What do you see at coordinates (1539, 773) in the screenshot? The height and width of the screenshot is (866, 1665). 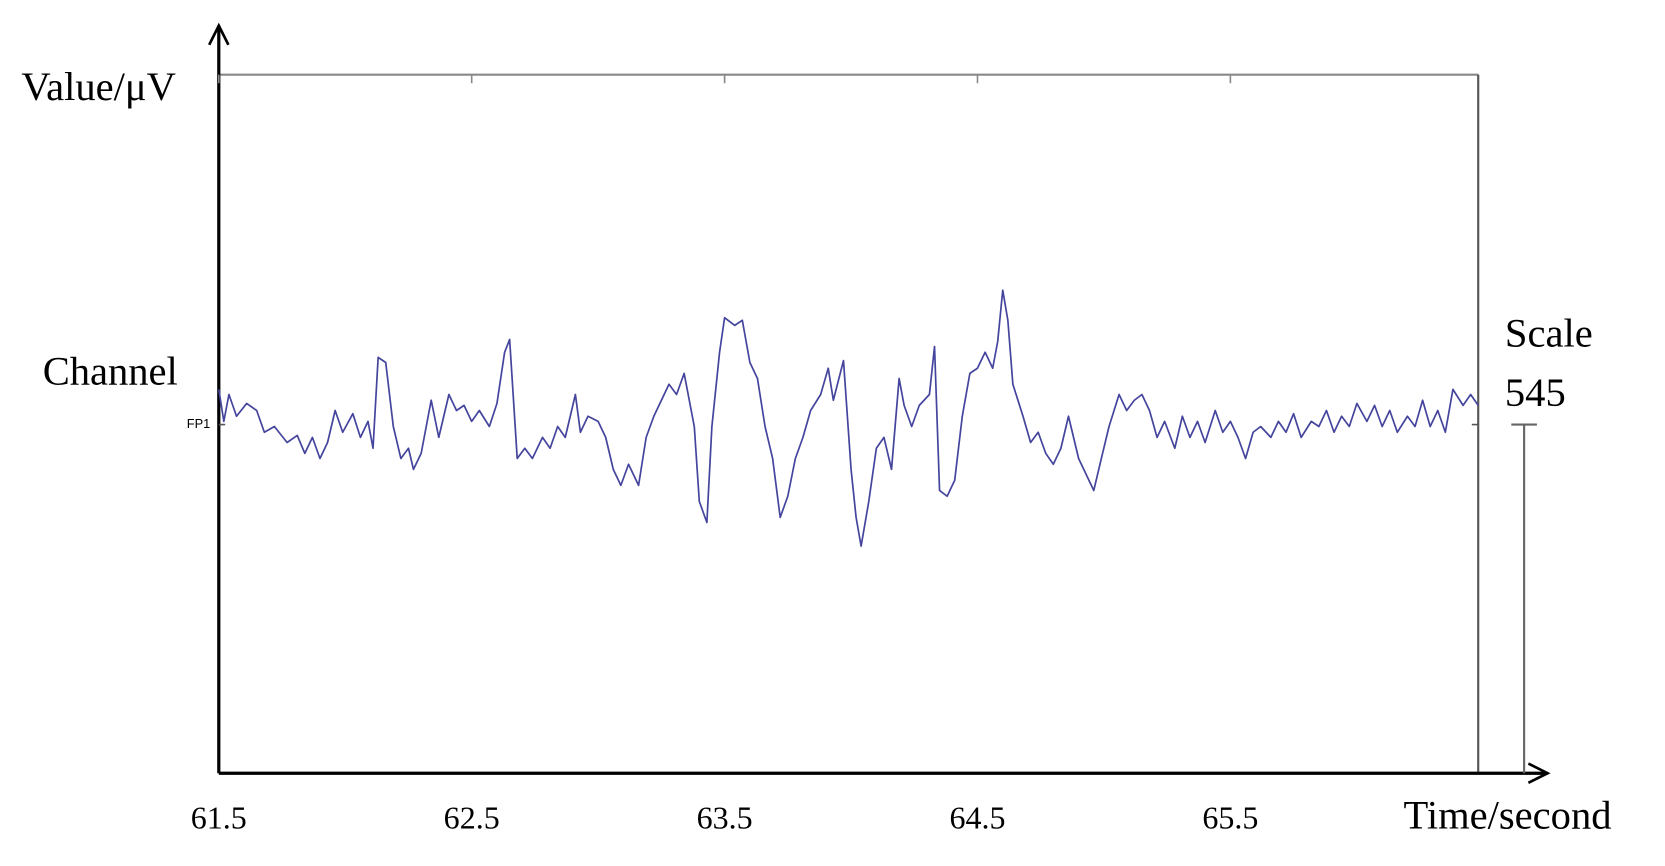 I see `x-axis-arrow` at bounding box center [1539, 773].